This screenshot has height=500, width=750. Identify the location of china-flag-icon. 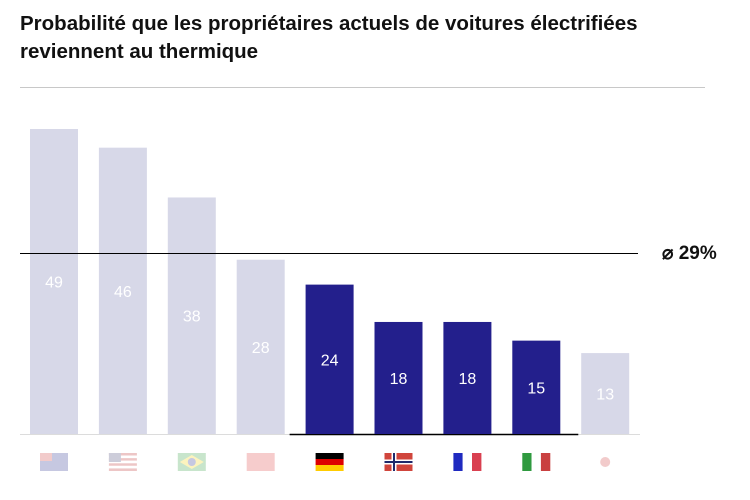
(260, 462).